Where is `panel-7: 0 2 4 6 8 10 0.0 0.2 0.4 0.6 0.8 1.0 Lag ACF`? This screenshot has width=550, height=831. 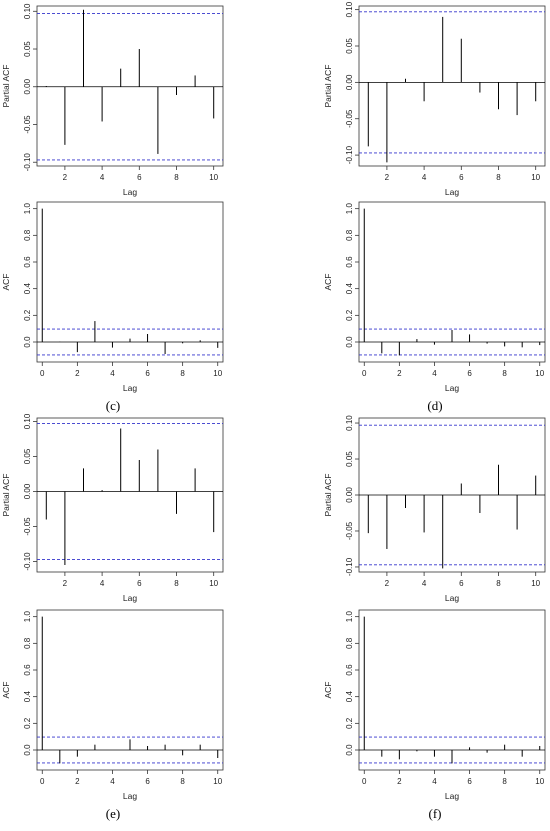
panel-7: 0 2 4 6 8 10 0.0 0.2 0.4 0.6 0.8 1.0 Lag ACF is located at coordinates (112, 705).